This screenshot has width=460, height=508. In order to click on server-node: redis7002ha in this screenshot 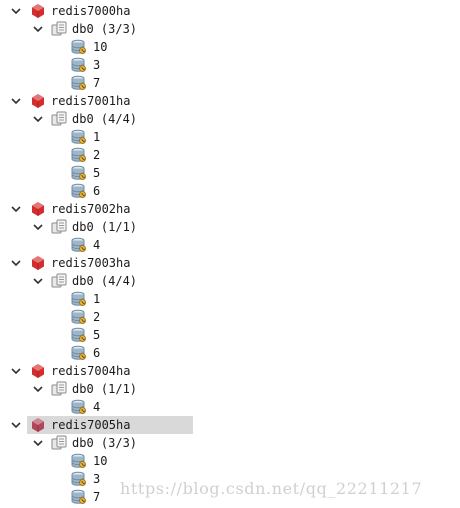, I will do `click(230, 209)`.